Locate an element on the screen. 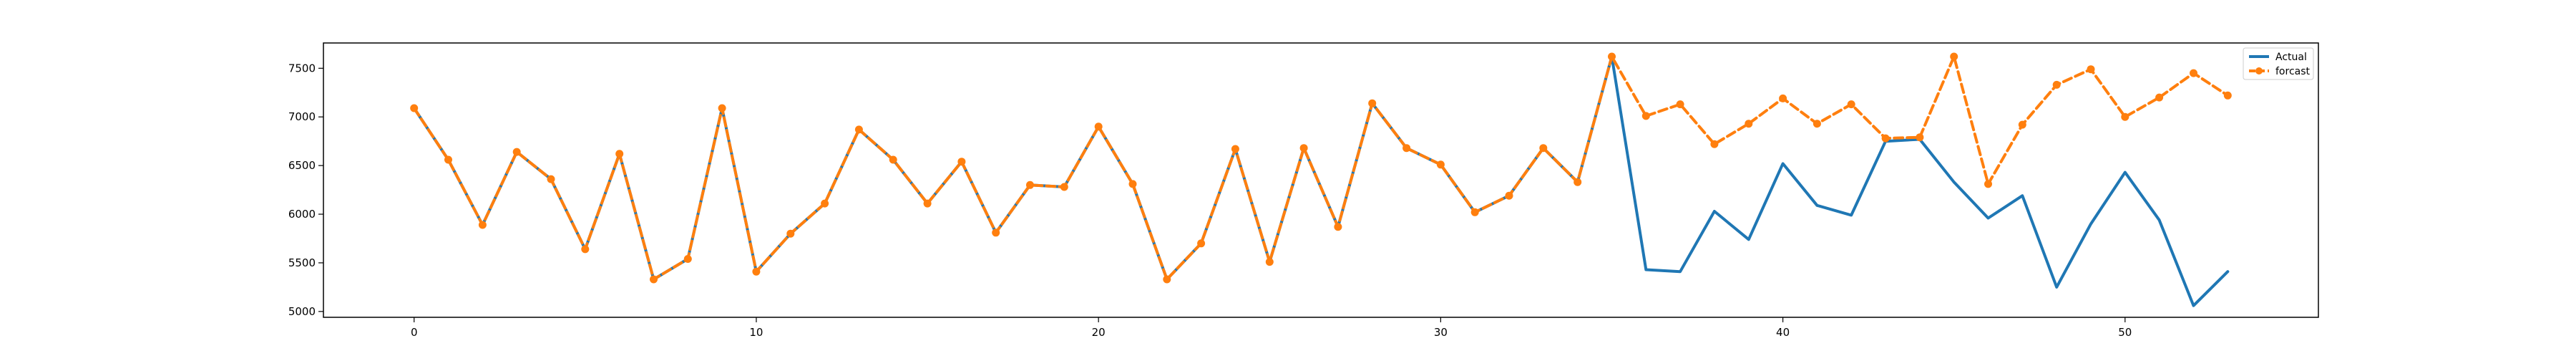 This screenshot has width=2576, height=361. legend: Actual forcast is located at coordinates (2278, 63).